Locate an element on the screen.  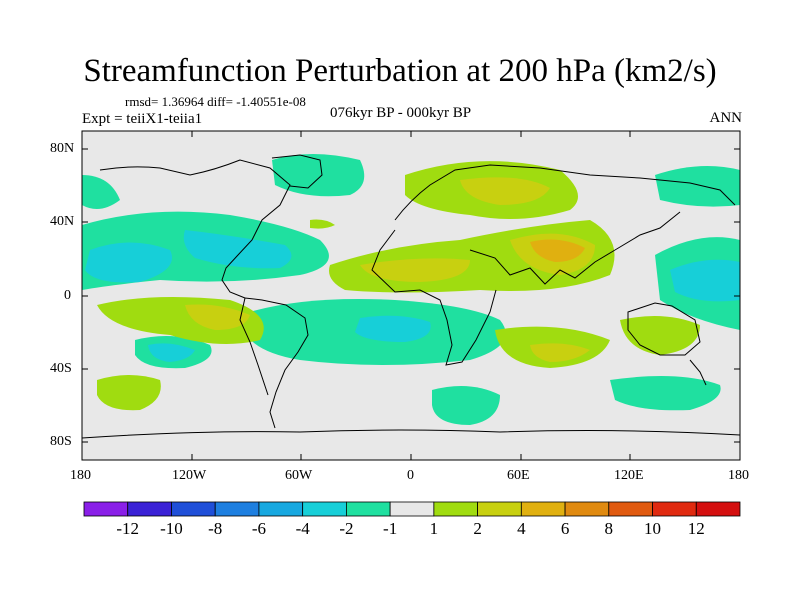
lat-label-40s: 40S is located at coordinates (61, 368).